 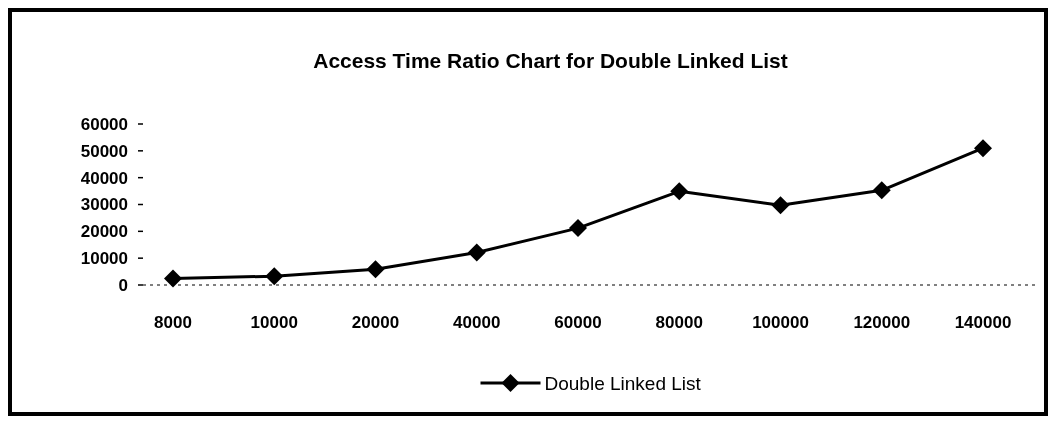 I want to click on y-tick-label: 20000, so click(x=104, y=232).